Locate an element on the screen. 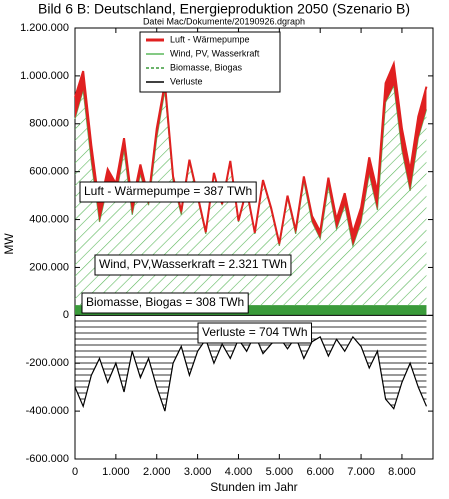 The width and height of the screenshot is (449, 499). y-tick-label: 1.200.000 is located at coordinates (44, 28).